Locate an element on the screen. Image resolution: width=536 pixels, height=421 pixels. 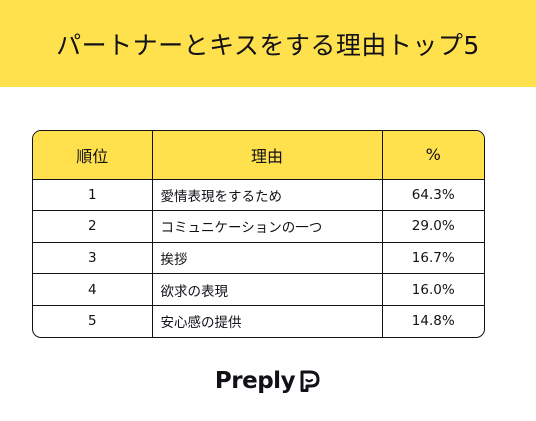
rank-cell: 1 is located at coordinates (92, 194).